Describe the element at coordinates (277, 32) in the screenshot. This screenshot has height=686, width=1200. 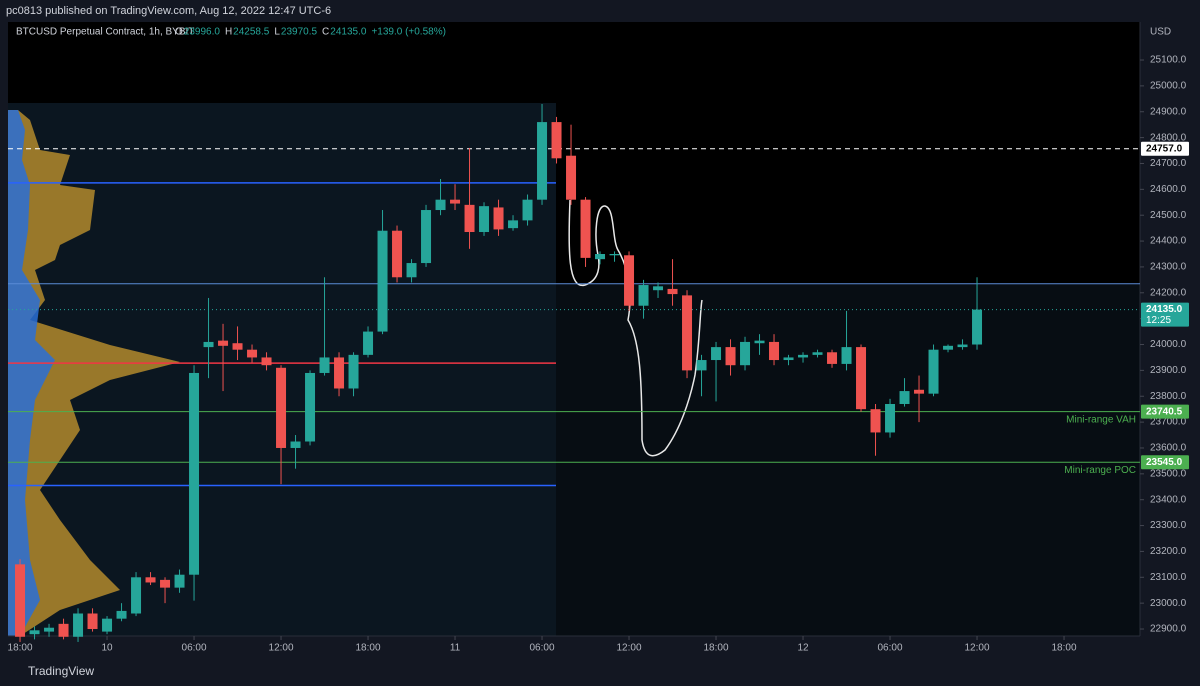
I see `ohlc-key: L` at that location.